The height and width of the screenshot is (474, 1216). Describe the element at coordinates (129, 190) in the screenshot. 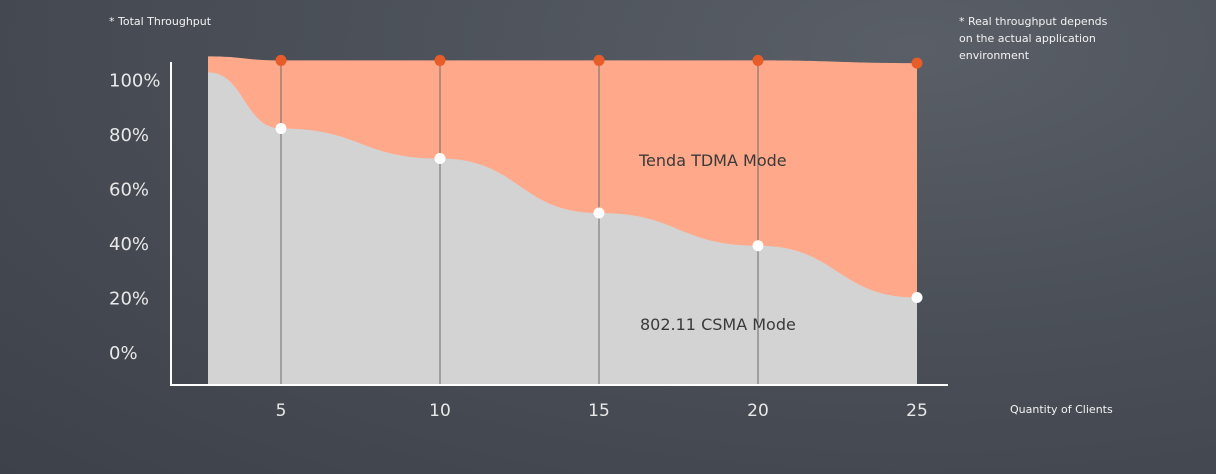

I see `y-tick-label: 60%` at that location.